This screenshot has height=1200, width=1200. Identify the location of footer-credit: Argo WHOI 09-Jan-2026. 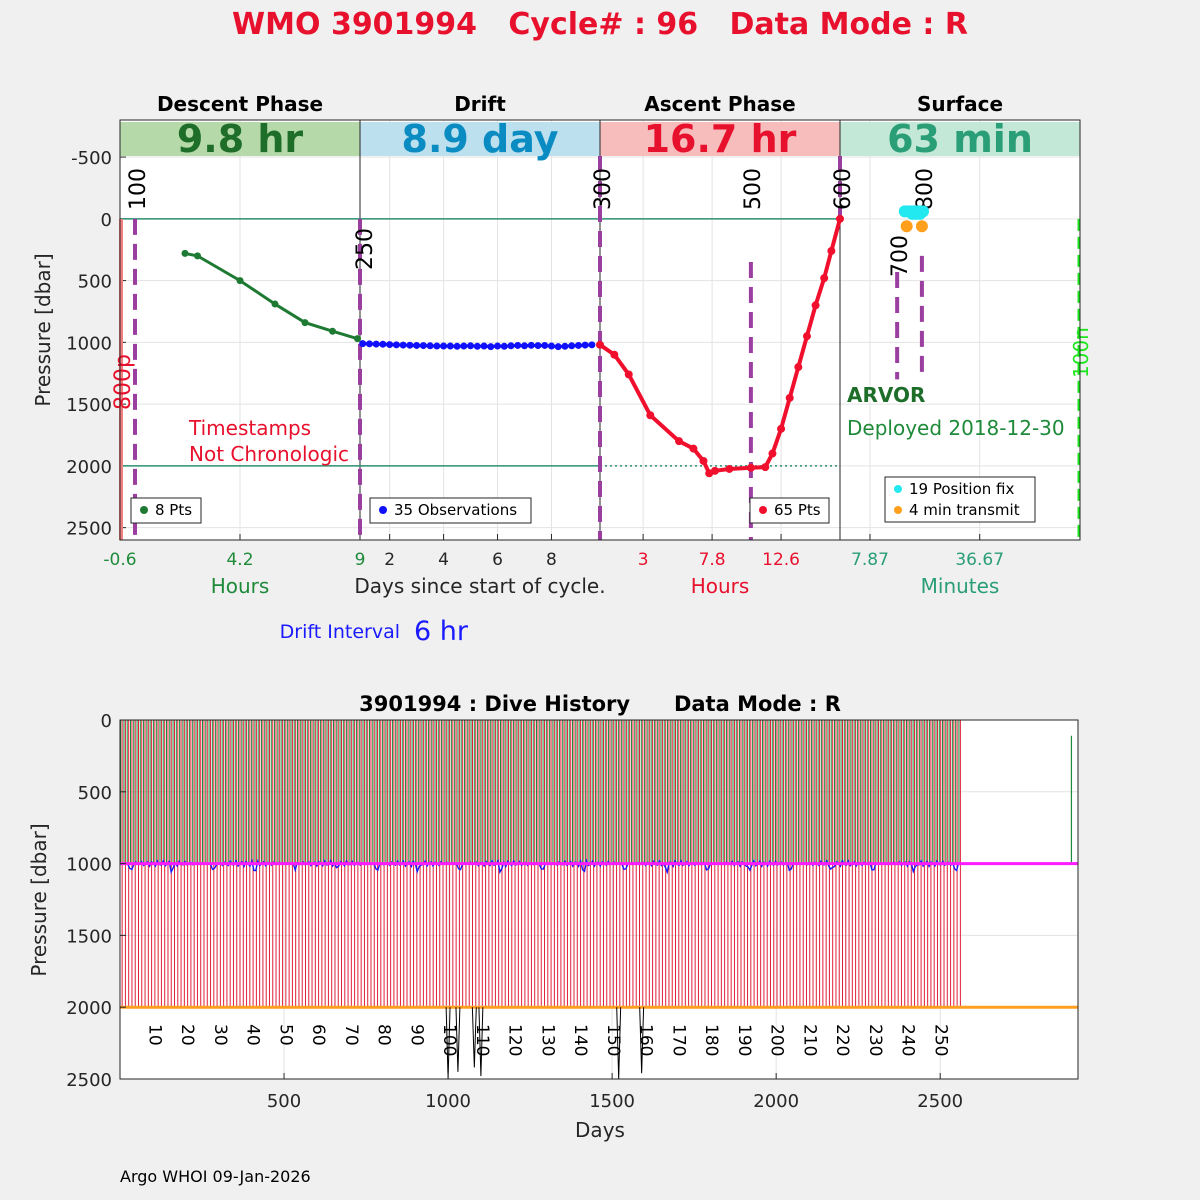
(215, 1176).